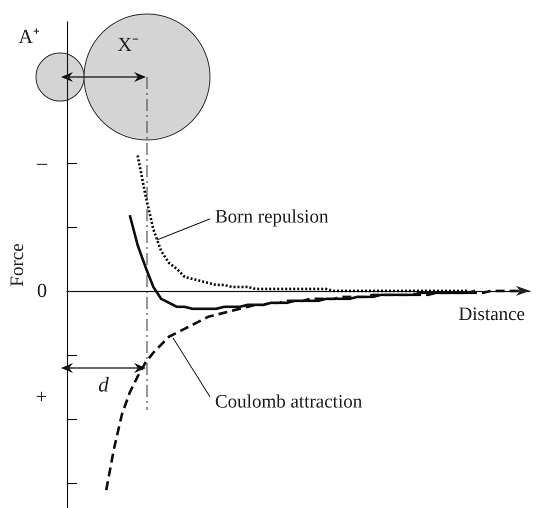  I want to click on text: 0, so click(42, 291).